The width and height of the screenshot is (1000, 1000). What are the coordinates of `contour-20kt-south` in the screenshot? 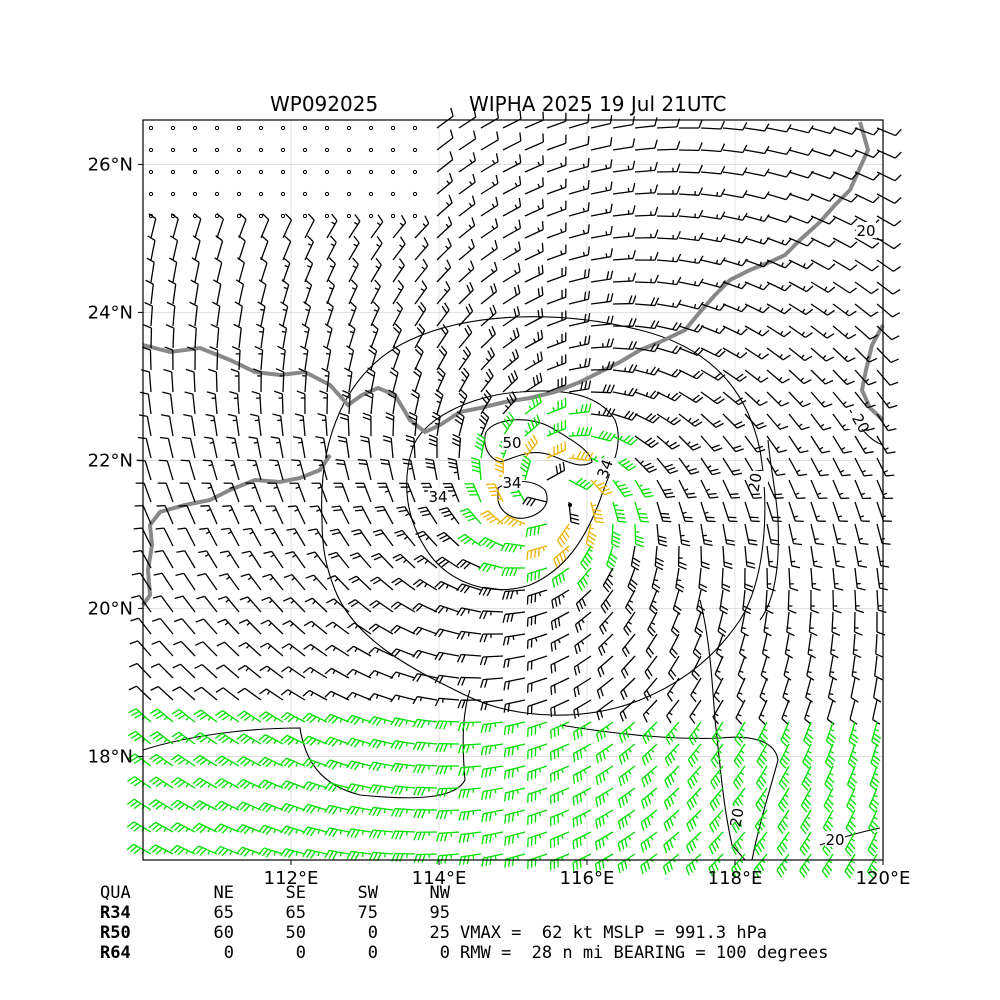 It's located at (669, 792).